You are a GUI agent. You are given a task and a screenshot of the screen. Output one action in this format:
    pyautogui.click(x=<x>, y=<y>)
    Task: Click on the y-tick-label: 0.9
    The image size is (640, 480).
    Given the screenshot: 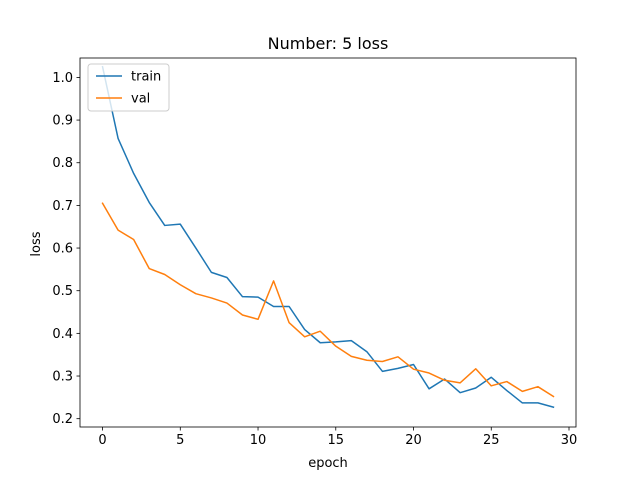 What is the action you would take?
    pyautogui.click(x=62, y=121)
    